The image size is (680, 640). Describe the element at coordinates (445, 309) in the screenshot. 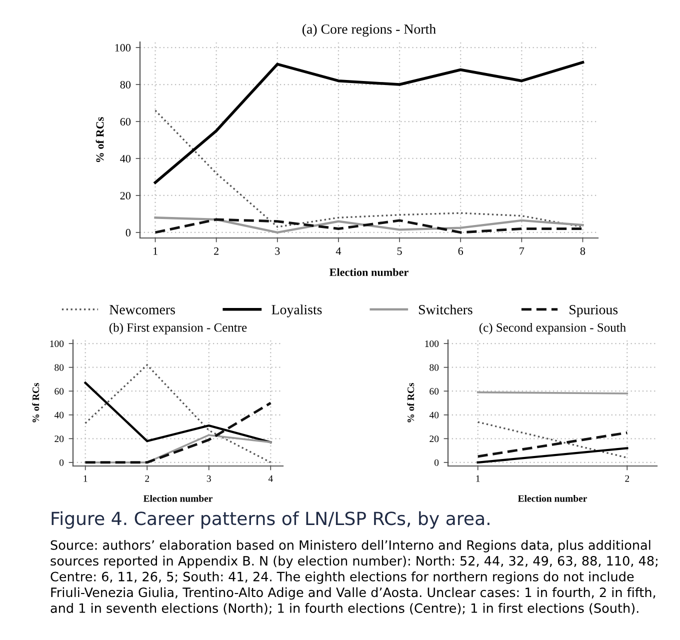

I see `legend-label: Switchers` at that location.